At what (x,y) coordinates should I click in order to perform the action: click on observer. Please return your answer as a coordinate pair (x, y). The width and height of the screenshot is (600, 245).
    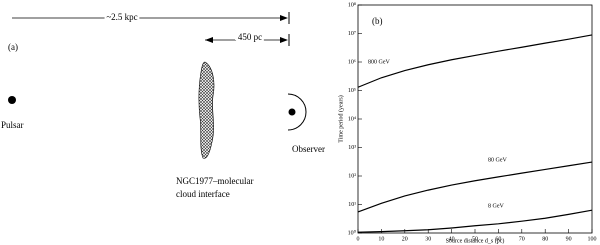
    Looking at the image, I should click on (292, 112).